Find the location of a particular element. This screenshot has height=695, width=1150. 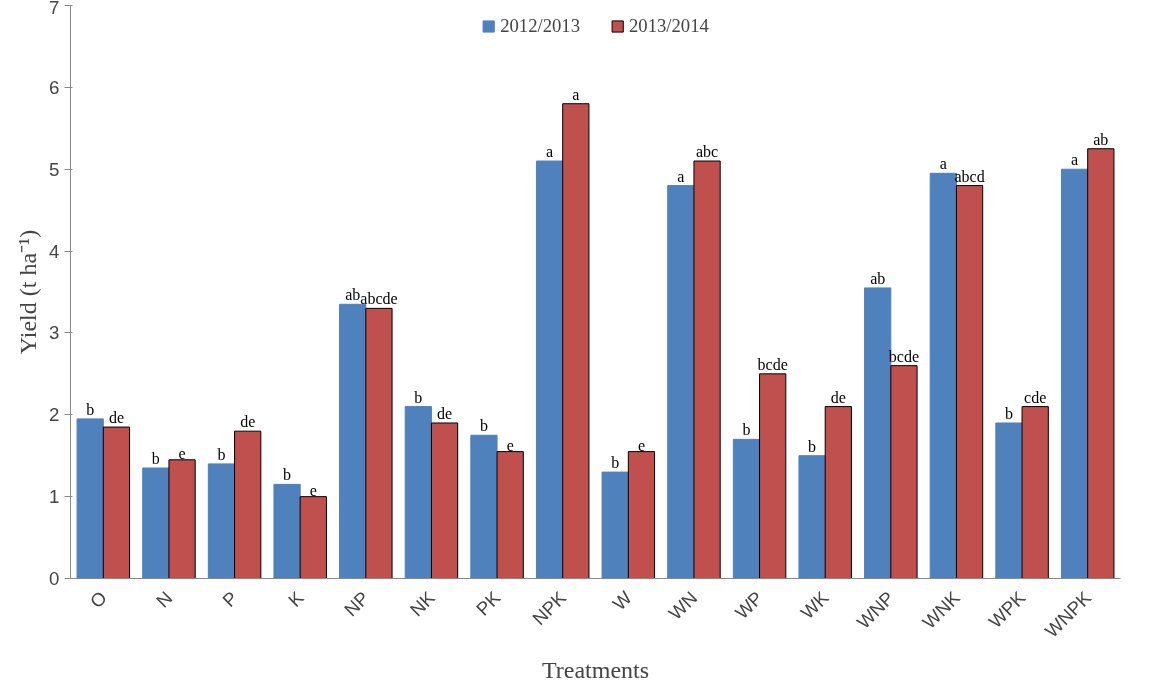

x-tick-label: NK is located at coordinates (422, 603).